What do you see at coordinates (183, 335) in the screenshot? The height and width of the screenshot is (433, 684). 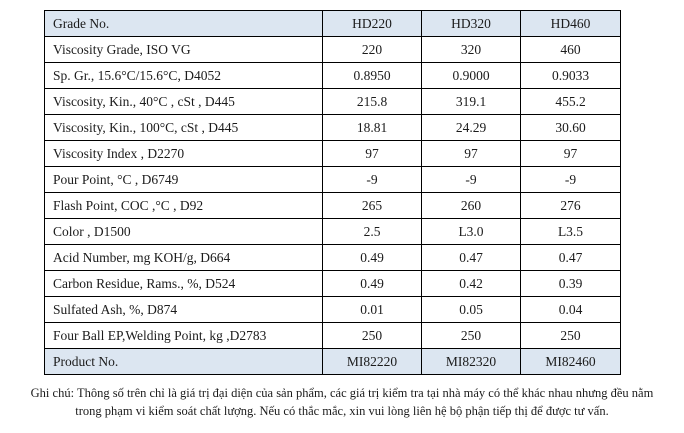 I see `row-label-cell: Four Ball EP,Welding Point, kg ,D2783` at bounding box center [183, 335].